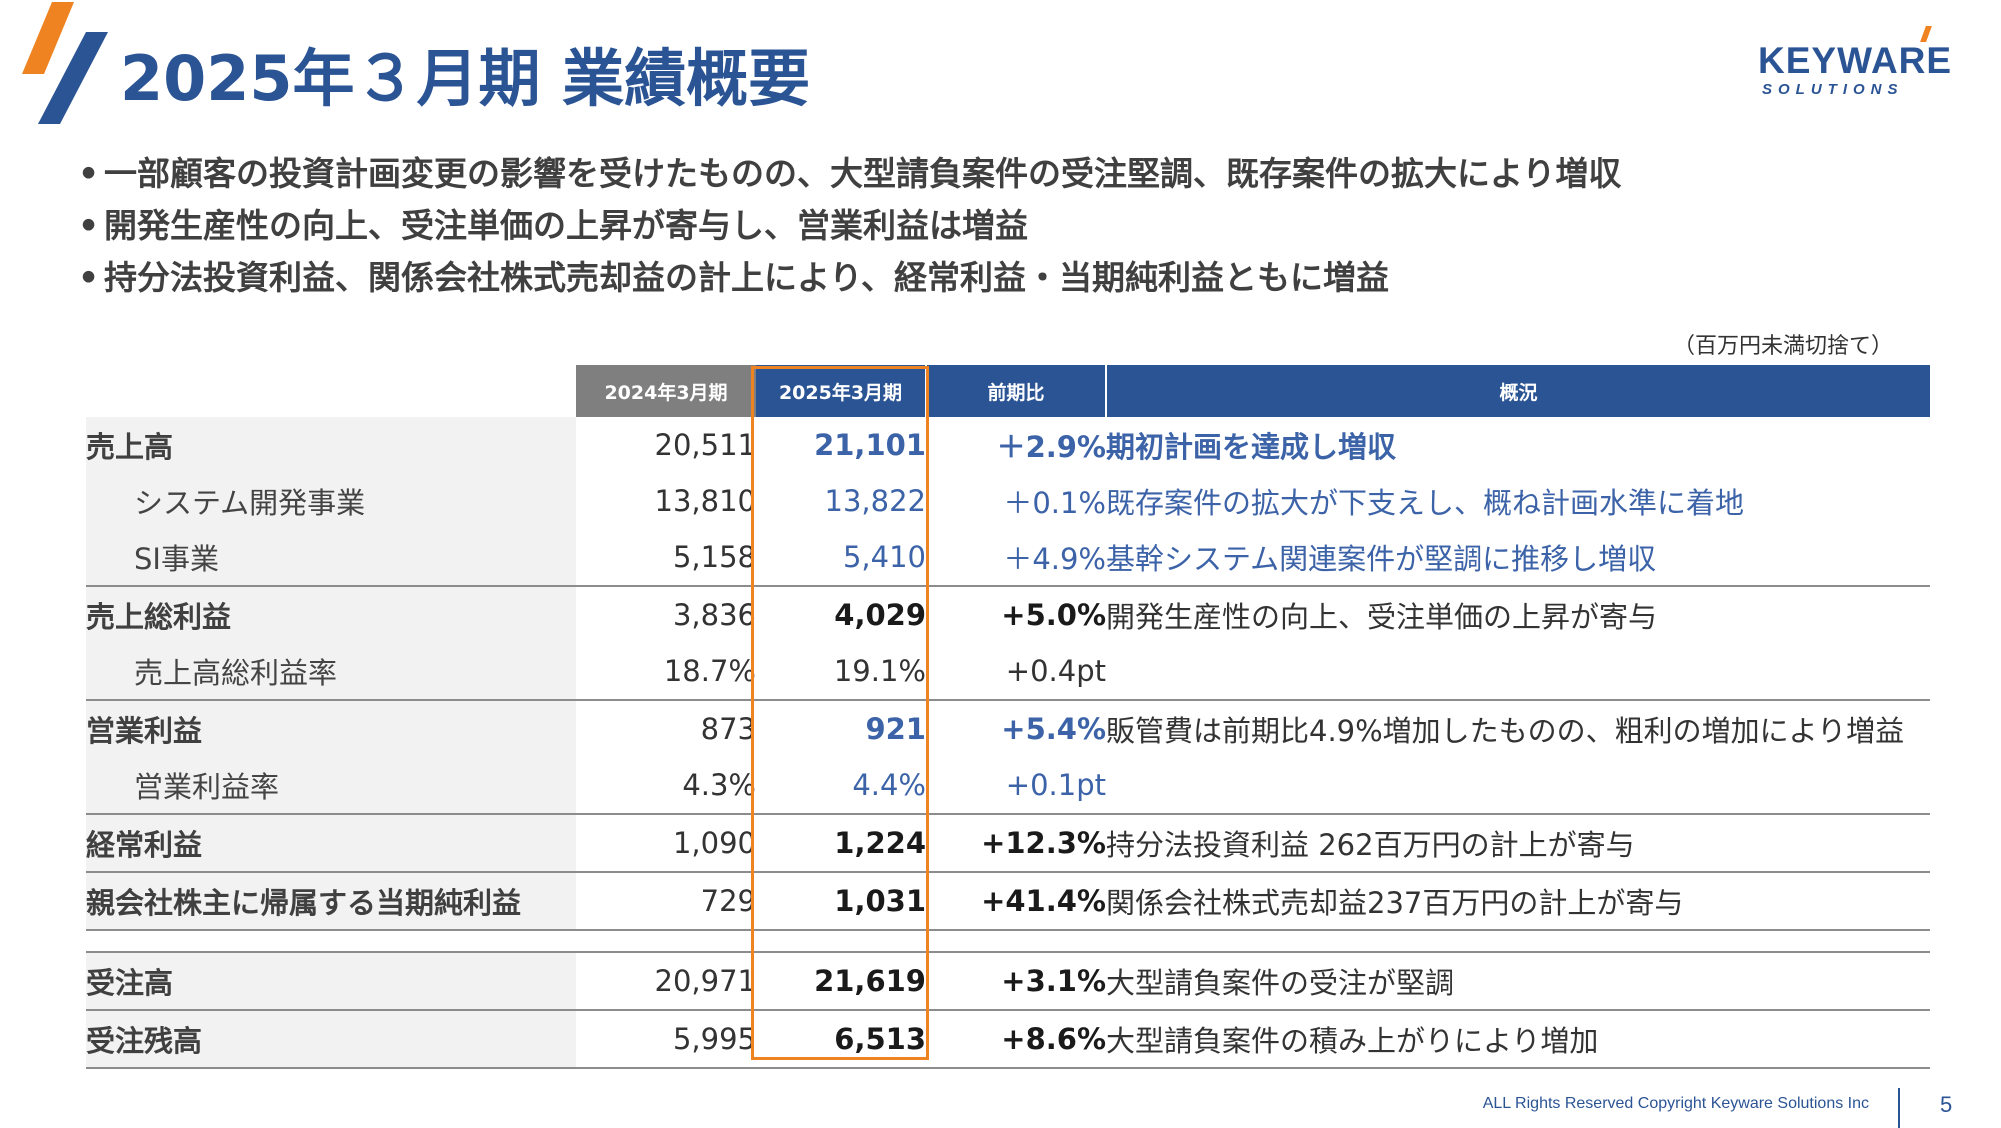  I want to click on prev-value: 729, so click(666, 901).